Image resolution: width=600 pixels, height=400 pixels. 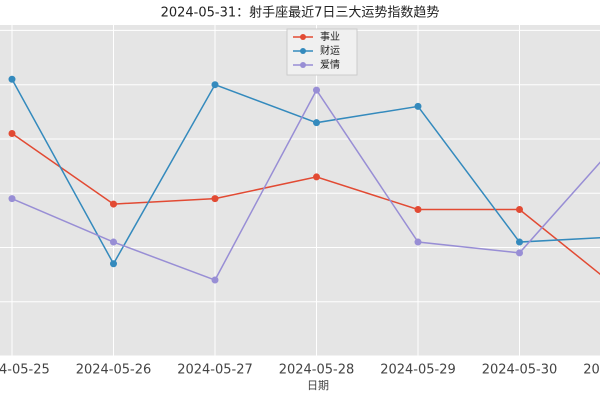 I want to click on legend-label: 财运, so click(x=330, y=50).